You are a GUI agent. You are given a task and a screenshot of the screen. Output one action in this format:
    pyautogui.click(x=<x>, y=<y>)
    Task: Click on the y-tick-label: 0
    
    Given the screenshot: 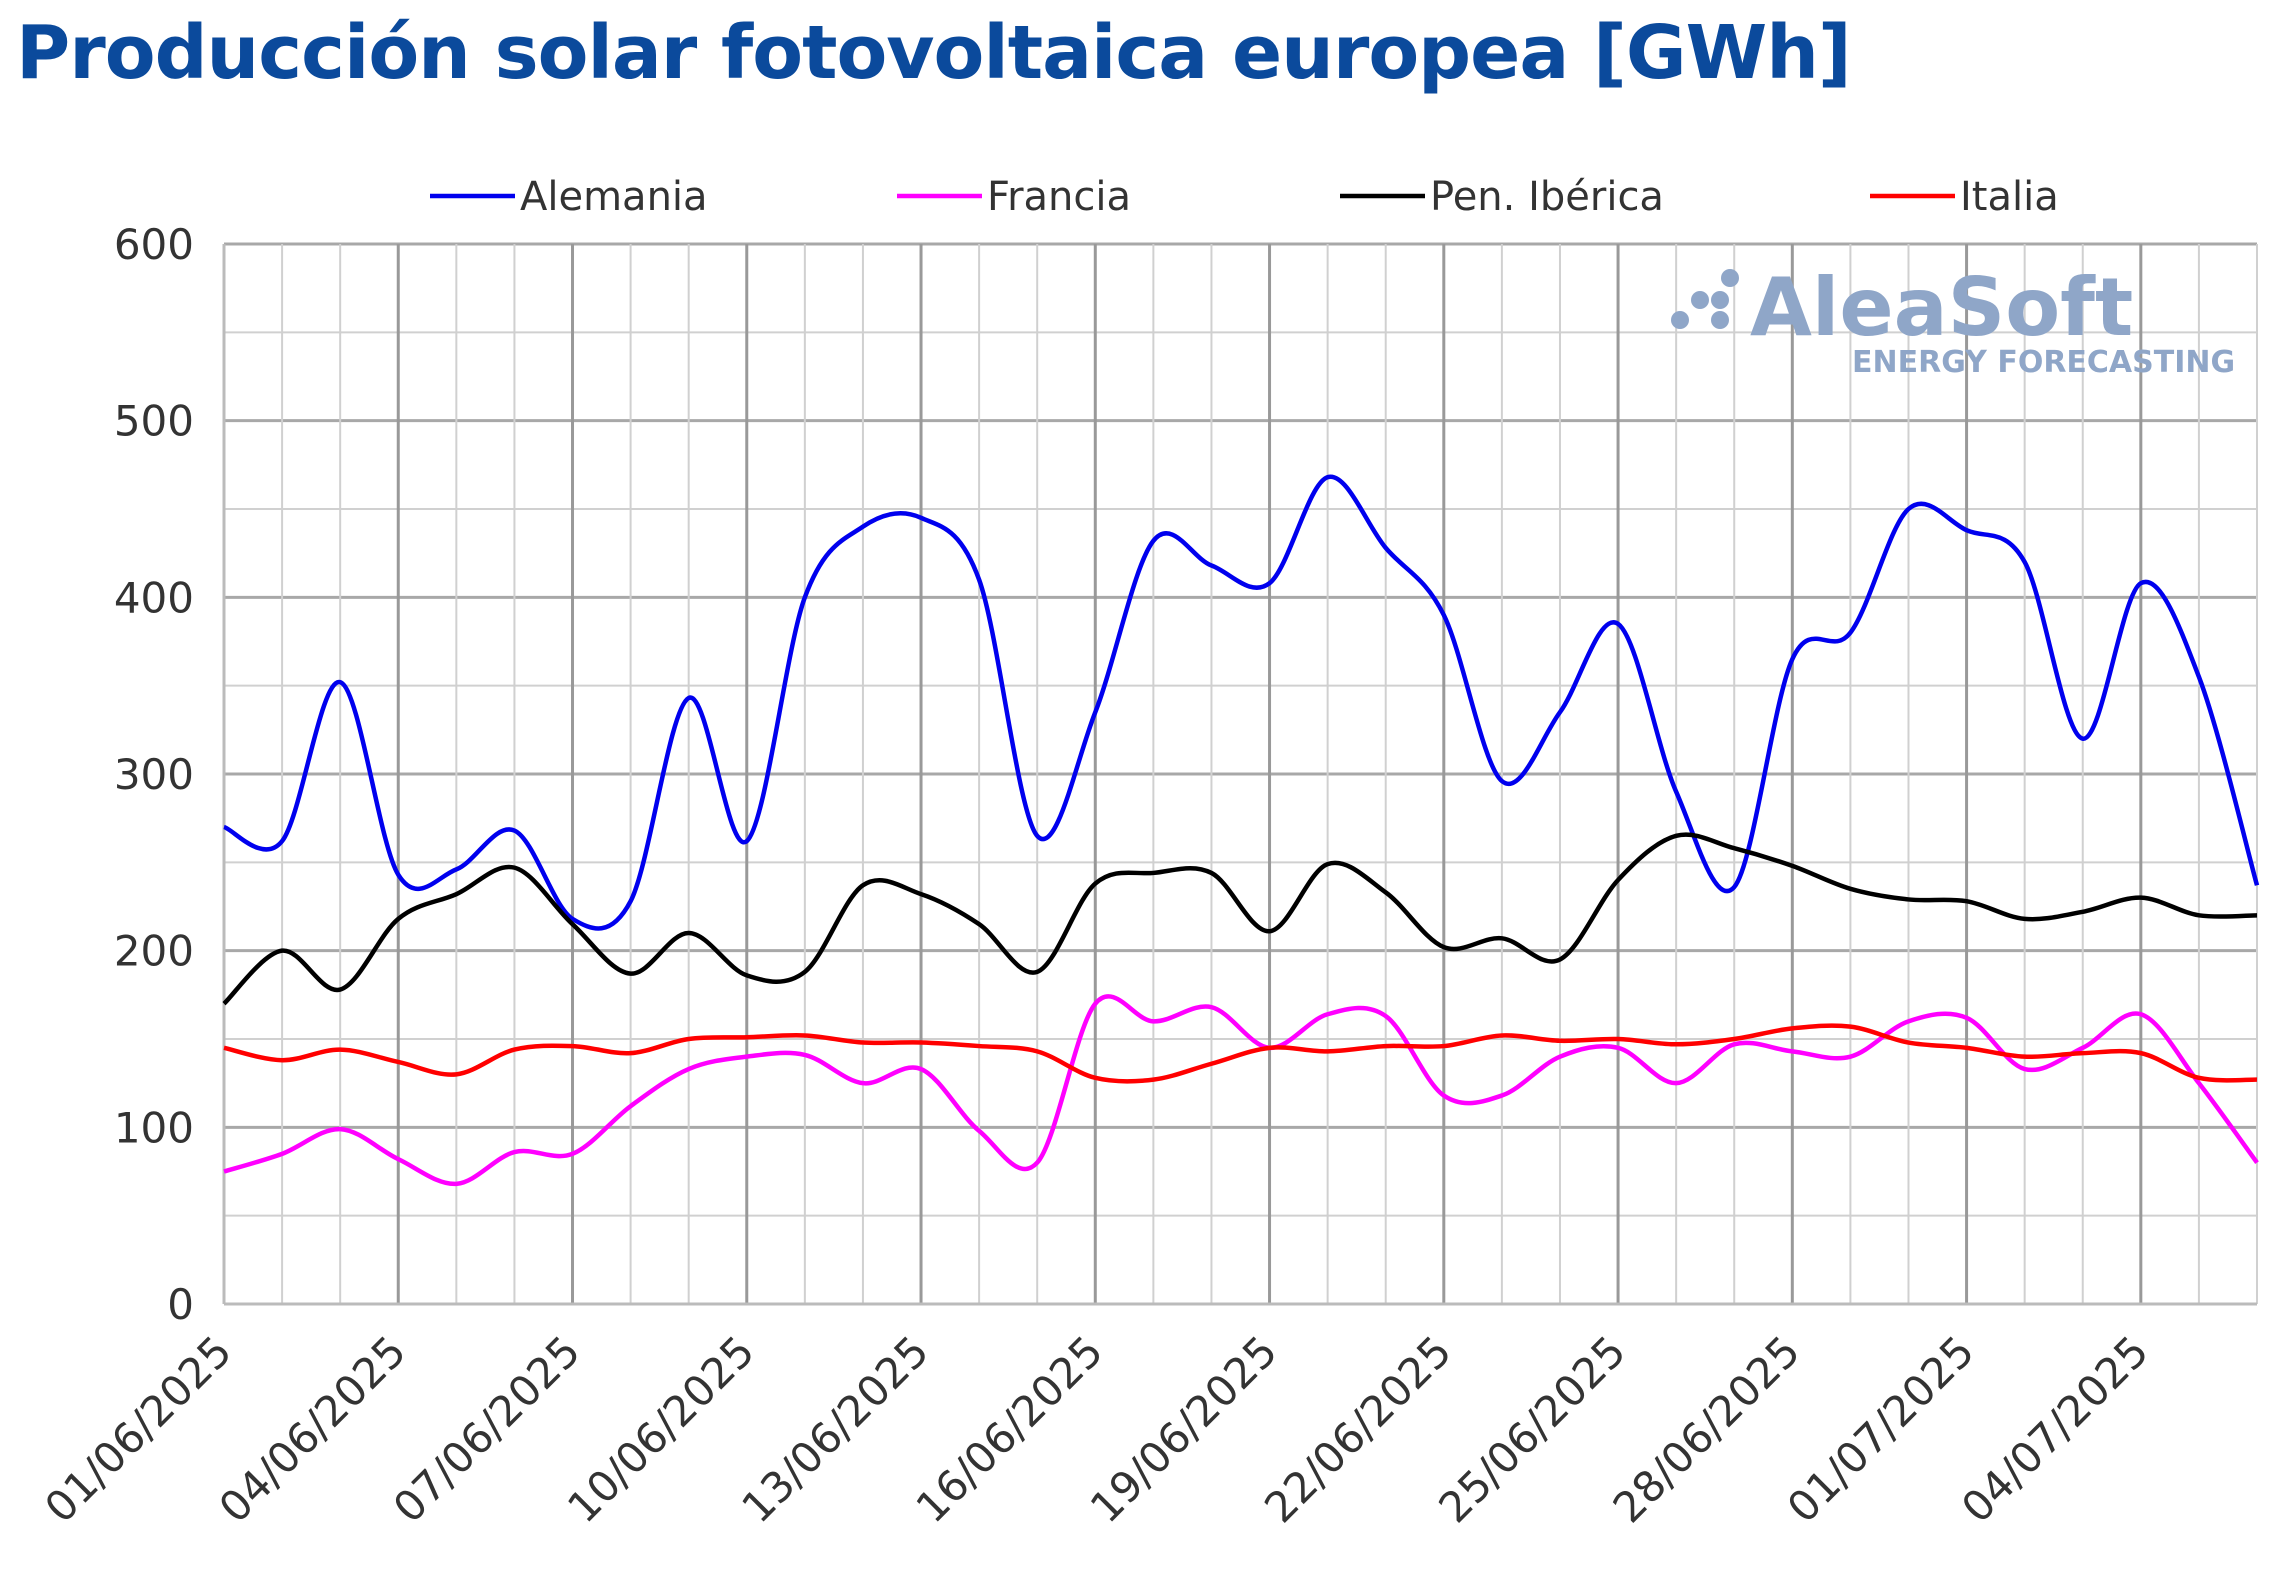 What is the action you would take?
    pyautogui.click(x=180, y=1304)
    